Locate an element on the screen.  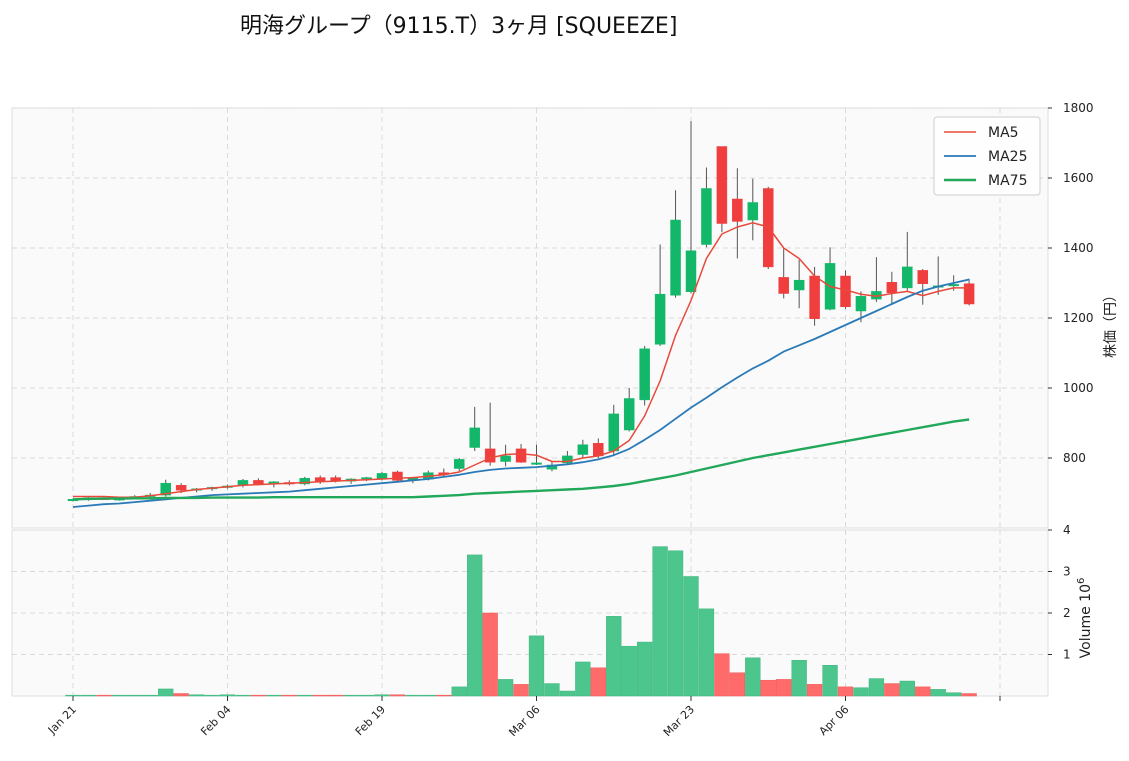
price-ytick-label: 1200 is located at coordinates (1078, 318).